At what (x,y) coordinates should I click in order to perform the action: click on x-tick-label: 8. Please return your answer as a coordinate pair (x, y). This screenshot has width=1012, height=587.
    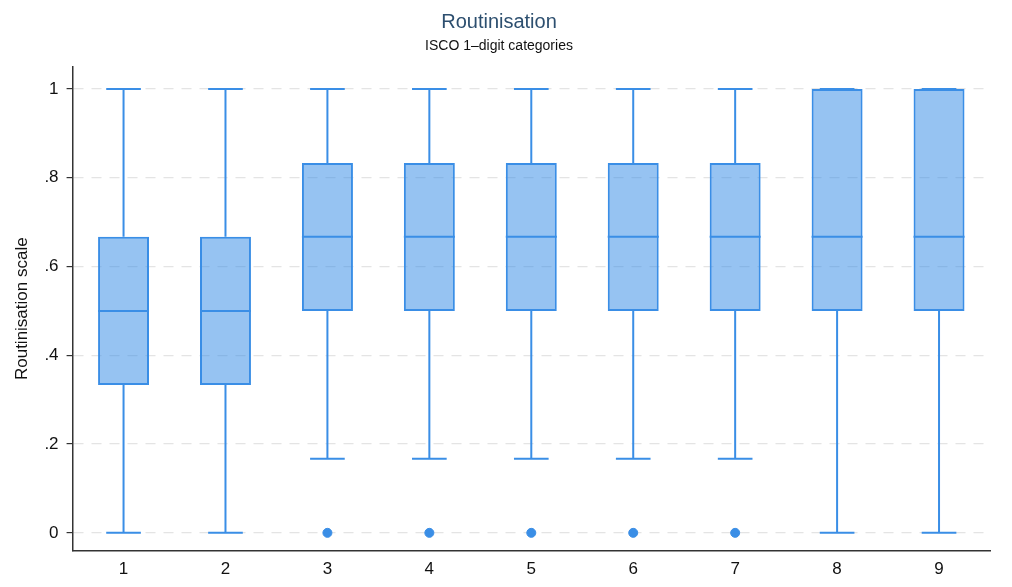
    Looking at the image, I should click on (837, 569).